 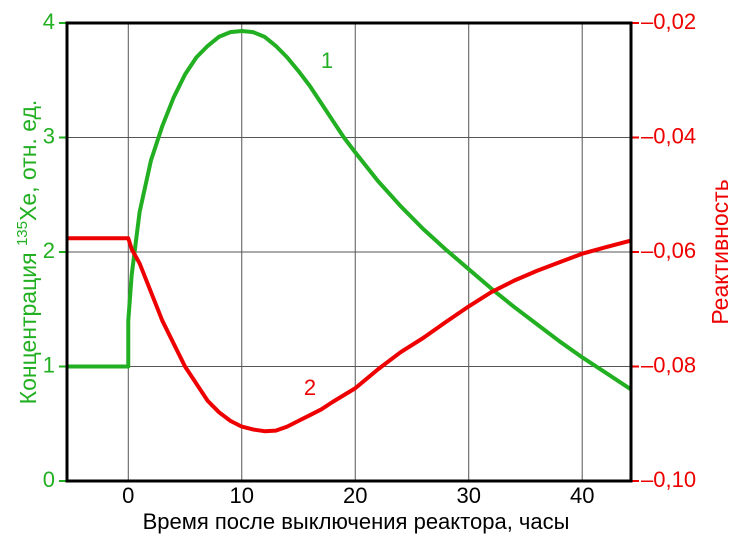 I want to click on y-label-suffix: Xe, отн. ед., so click(x=28, y=160).